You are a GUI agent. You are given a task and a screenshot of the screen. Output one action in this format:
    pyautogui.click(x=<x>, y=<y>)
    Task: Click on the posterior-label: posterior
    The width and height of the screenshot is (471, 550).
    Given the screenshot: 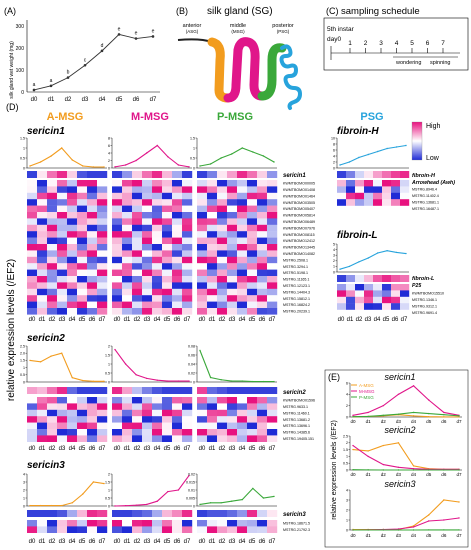 What is the action you would take?
    pyautogui.click(x=283, y=26)
    